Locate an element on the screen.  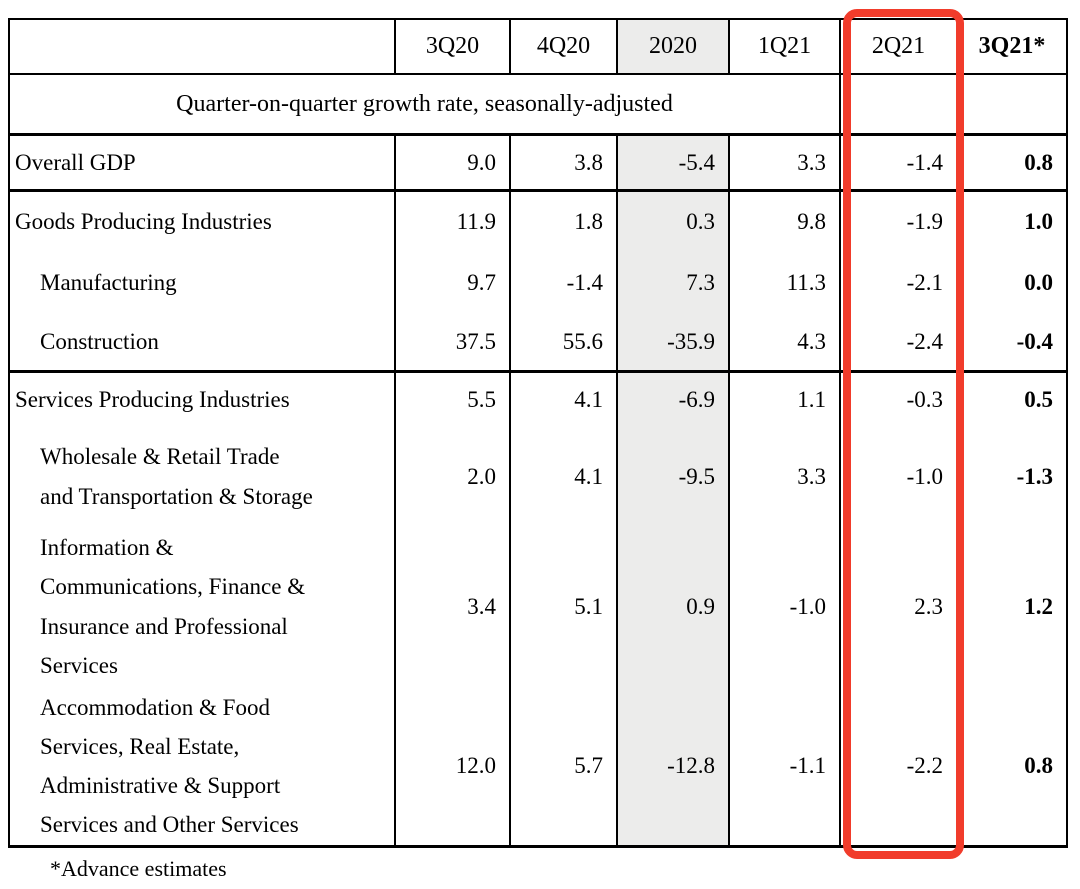
col-header-2020: 2020 is located at coordinates (672, 47).